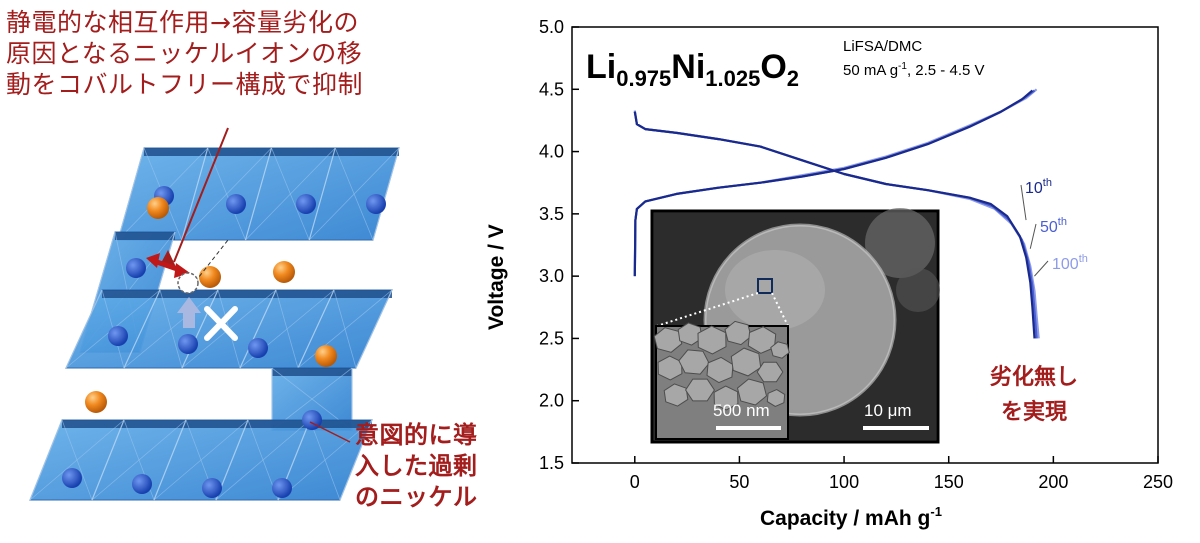 Image resolution: width=1200 pixels, height=543 pixels. What do you see at coordinates (221, 323) in the screenshot?
I see `white-x-icon` at bounding box center [221, 323].